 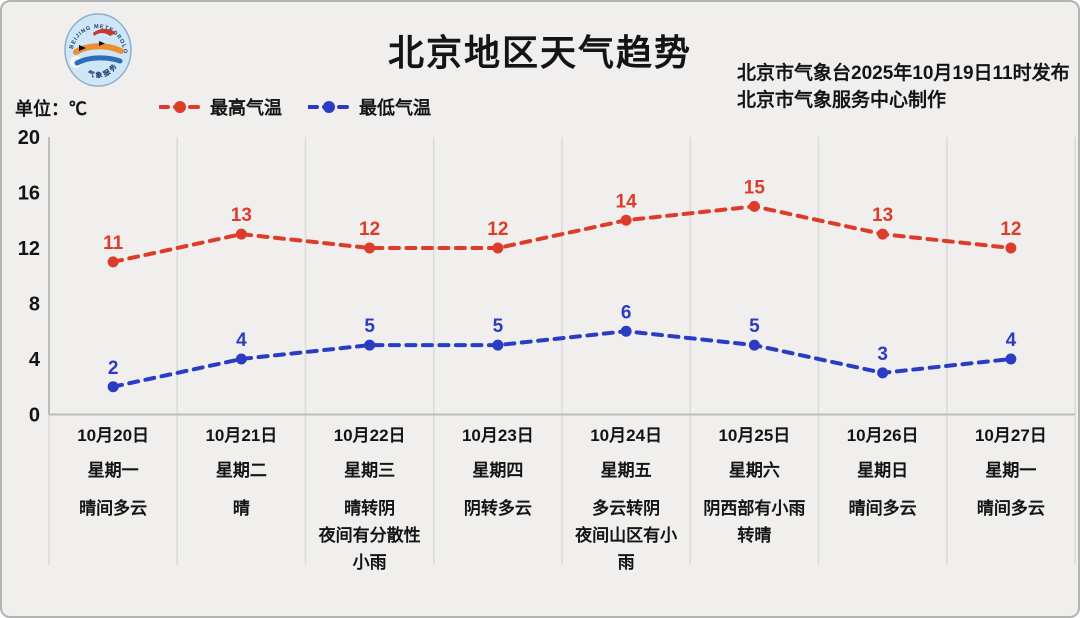 What do you see at coordinates (754, 470) in the screenshot?
I see `day-weekday: 星期六` at bounding box center [754, 470].